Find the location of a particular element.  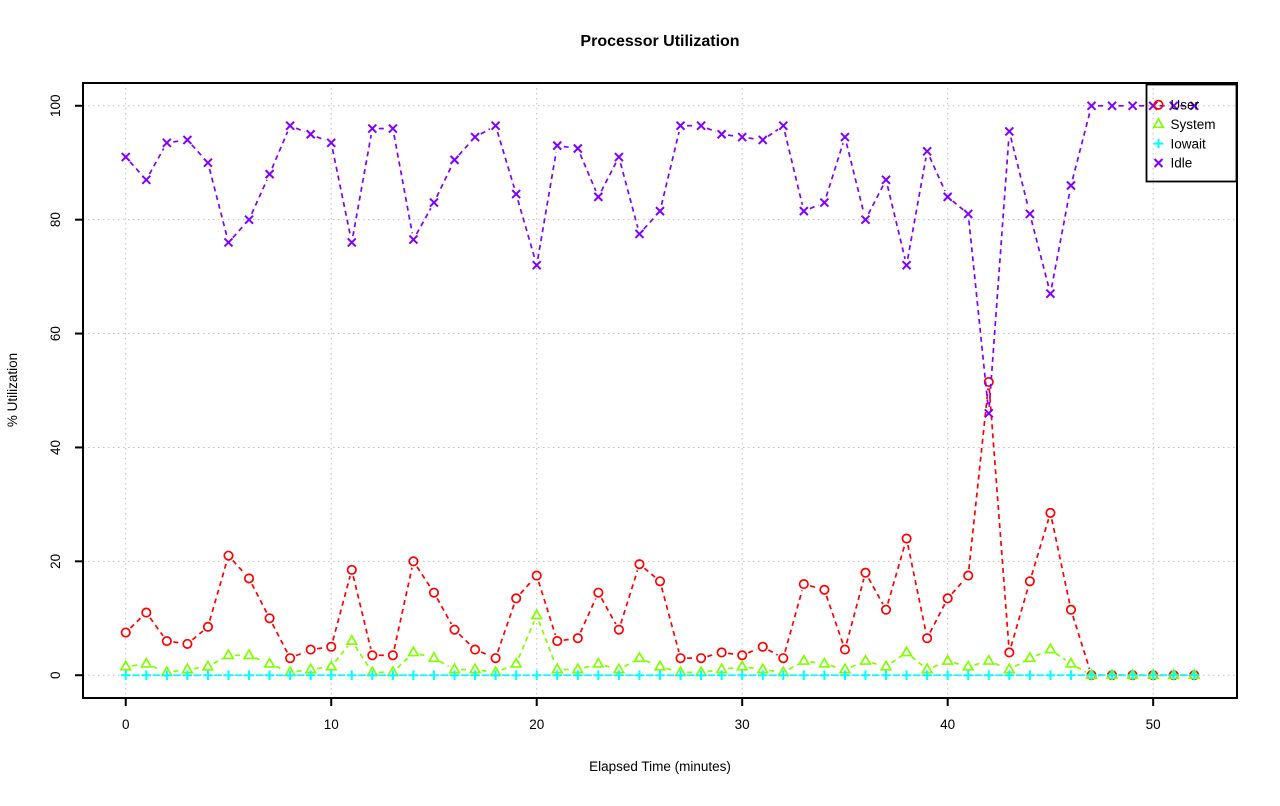

legend-marker-user is located at coordinates (1158, 104).